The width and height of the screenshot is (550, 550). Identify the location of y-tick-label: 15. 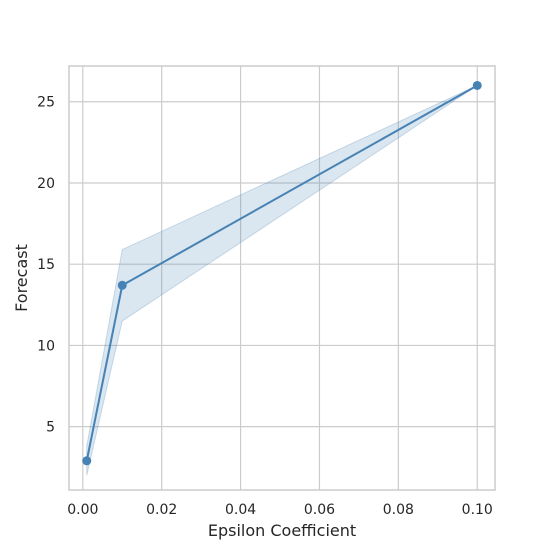
(46, 265).